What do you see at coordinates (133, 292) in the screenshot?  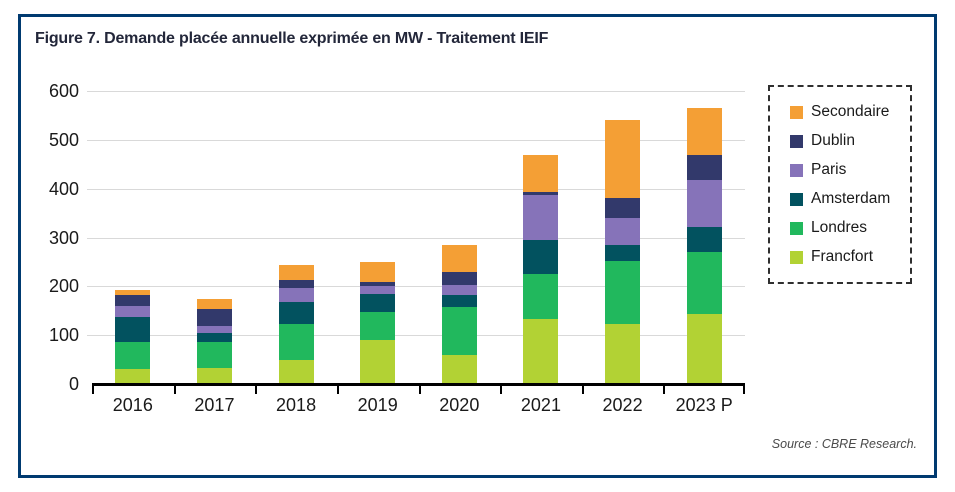 I see `bar-segment-secondaire-2016` at bounding box center [133, 292].